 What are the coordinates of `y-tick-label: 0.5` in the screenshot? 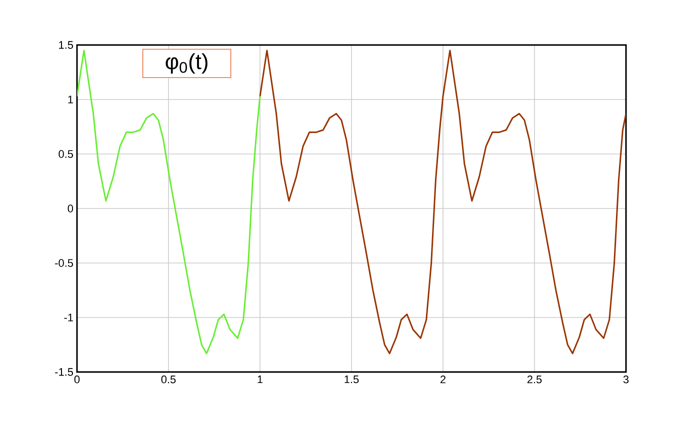 It's located at (66, 154).